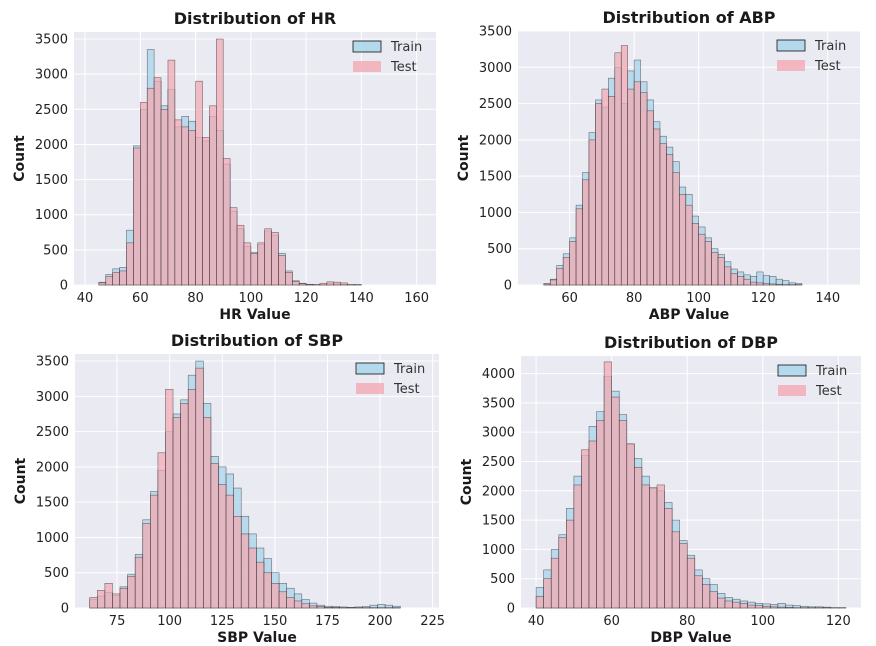 The width and height of the screenshot is (876, 646). Describe the element at coordinates (687, 621) in the screenshot. I see `x-tick-label: 80` at that location.